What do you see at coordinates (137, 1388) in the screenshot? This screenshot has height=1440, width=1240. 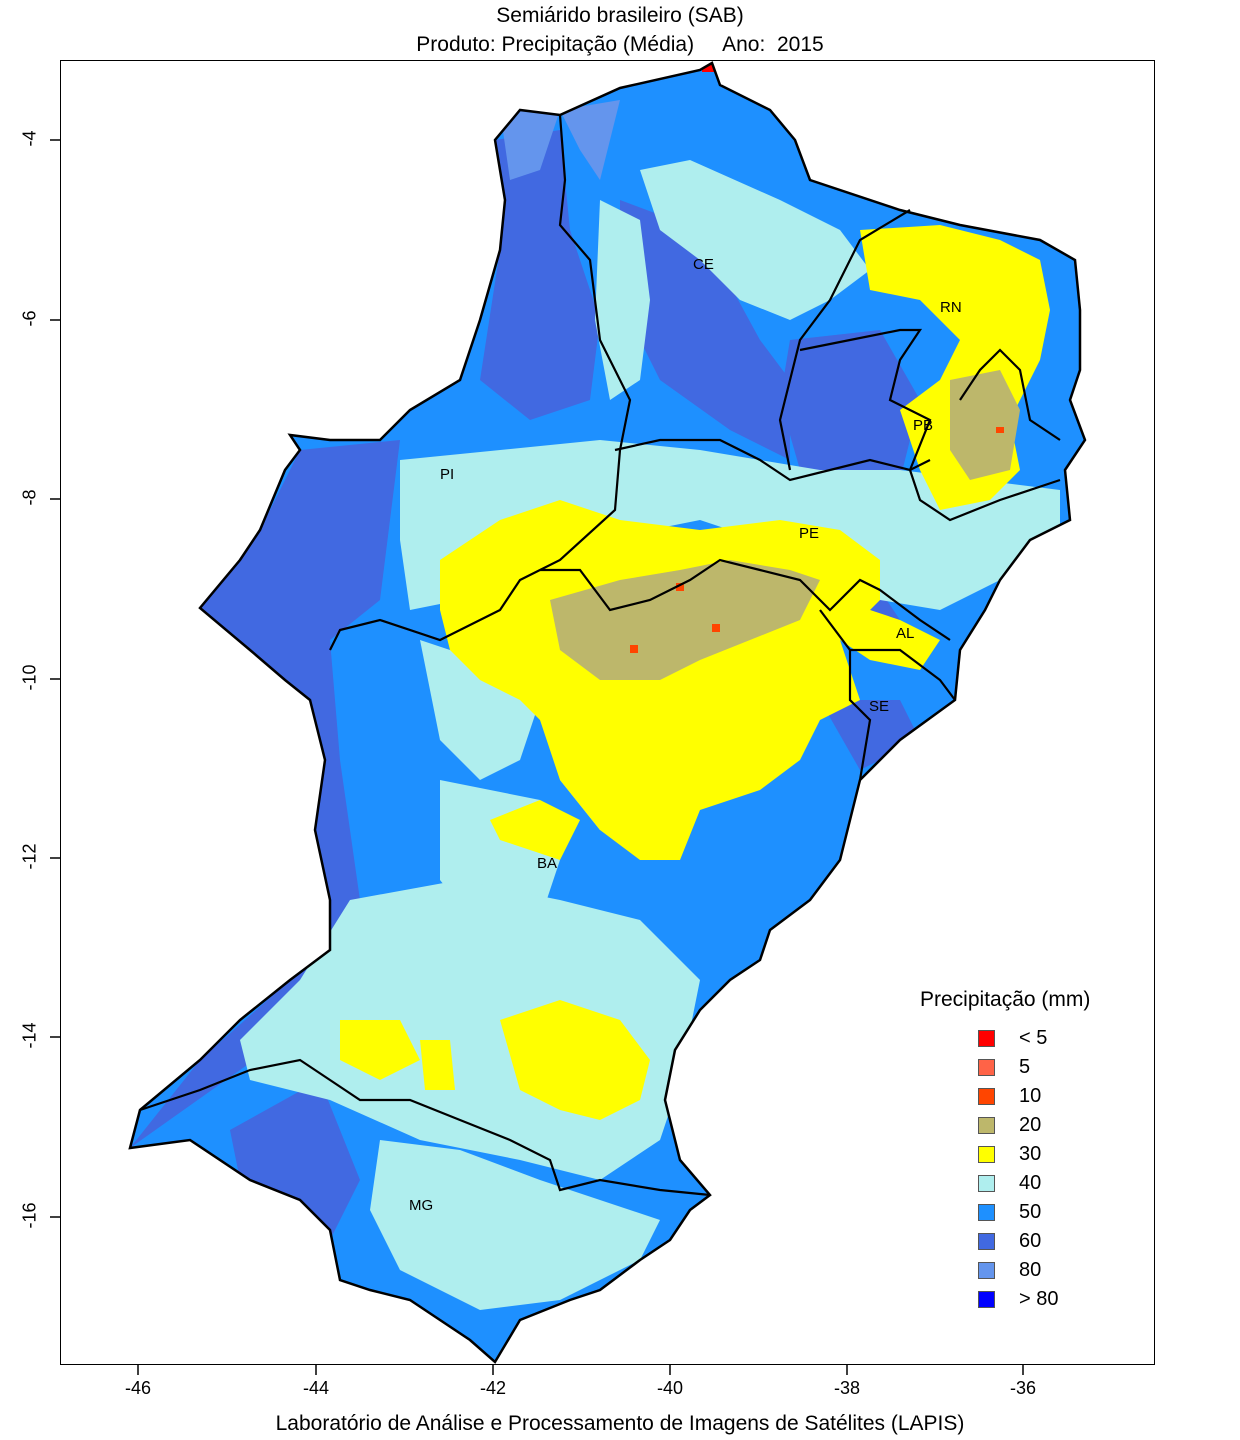 I see `x-tick-label: -46` at bounding box center [137, 1388].